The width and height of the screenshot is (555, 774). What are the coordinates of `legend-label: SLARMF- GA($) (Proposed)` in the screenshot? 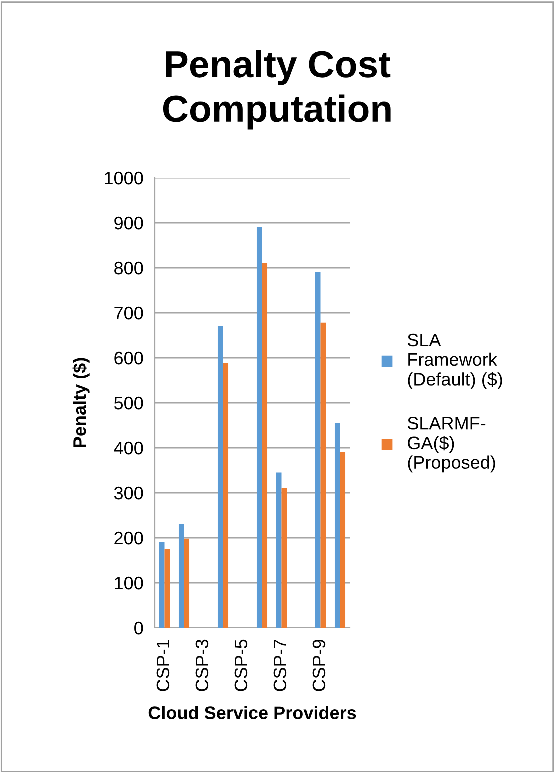 It's located at (452, 445).